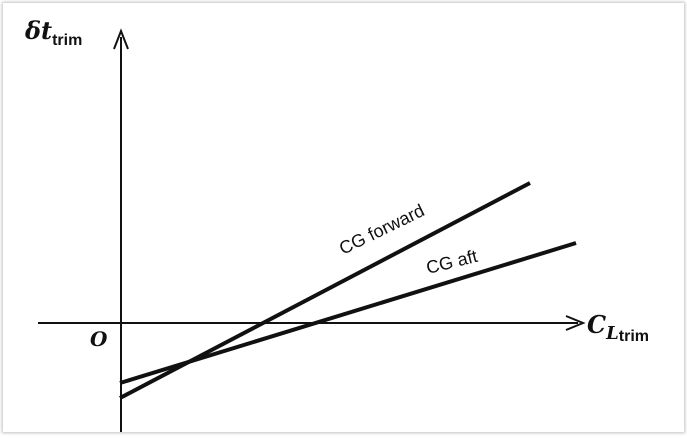  What do you see at coordinates (575, 323) in the screenshot?
I see `x-axis-arrowhead` at bounding box center [575, 323].